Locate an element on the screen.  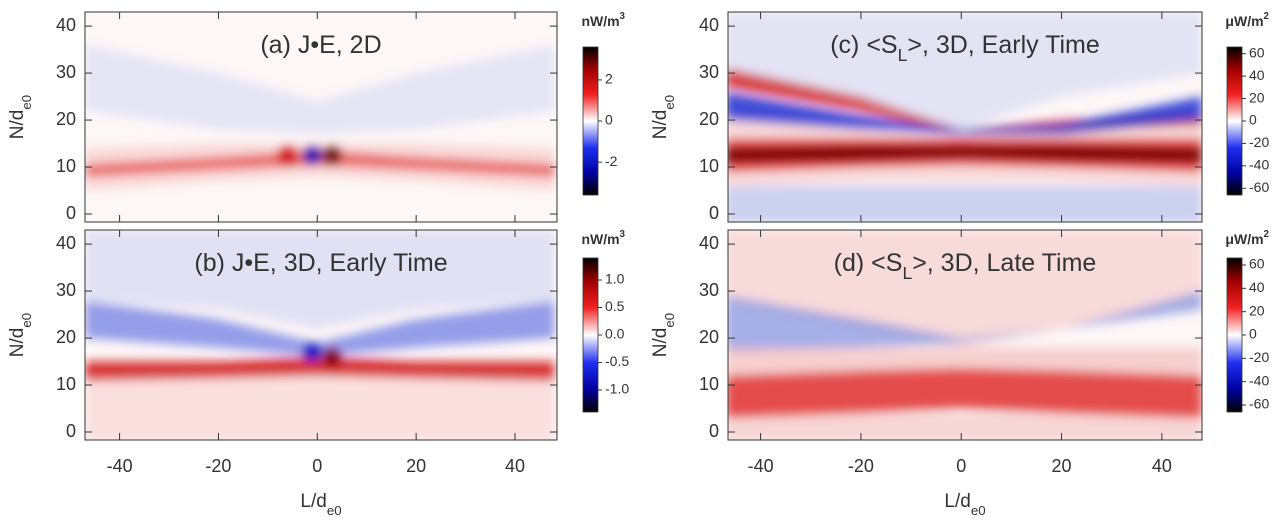
panel-title-part: (d) <S is located at coordinates (868, 263).